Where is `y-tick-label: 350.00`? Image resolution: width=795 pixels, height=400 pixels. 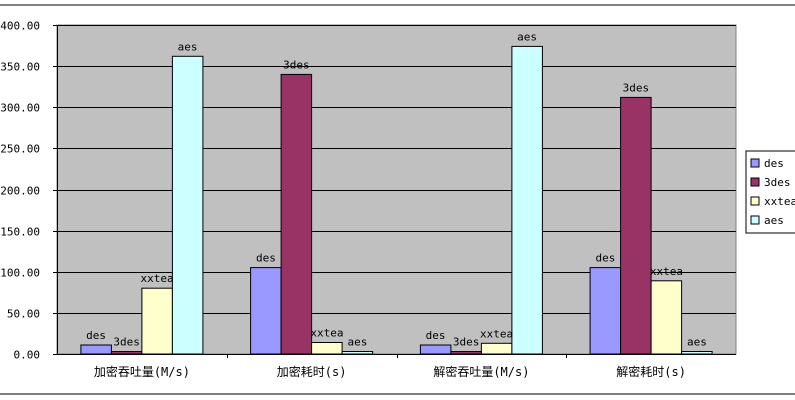
y-tick-label: 350.00 is located at coordinates (20, 67).